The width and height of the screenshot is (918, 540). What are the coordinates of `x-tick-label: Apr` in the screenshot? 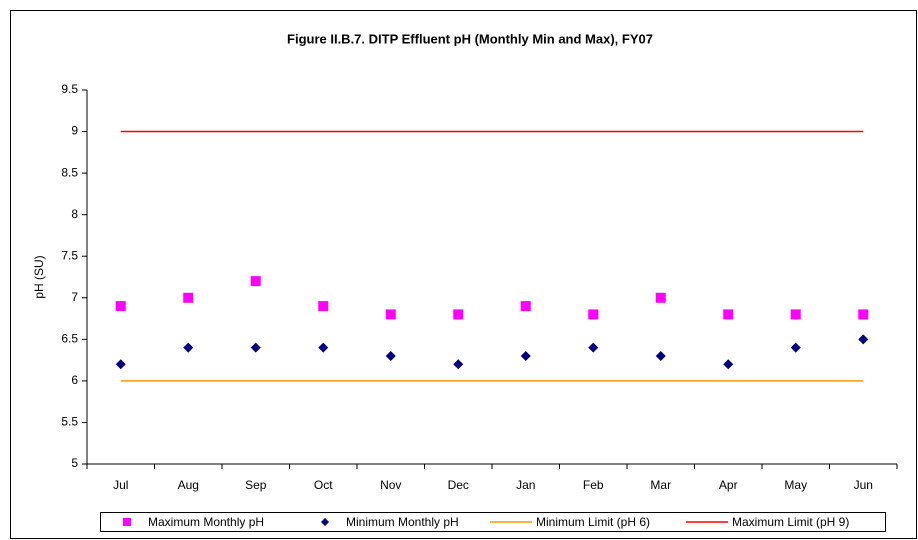 It's located at (728, 485).